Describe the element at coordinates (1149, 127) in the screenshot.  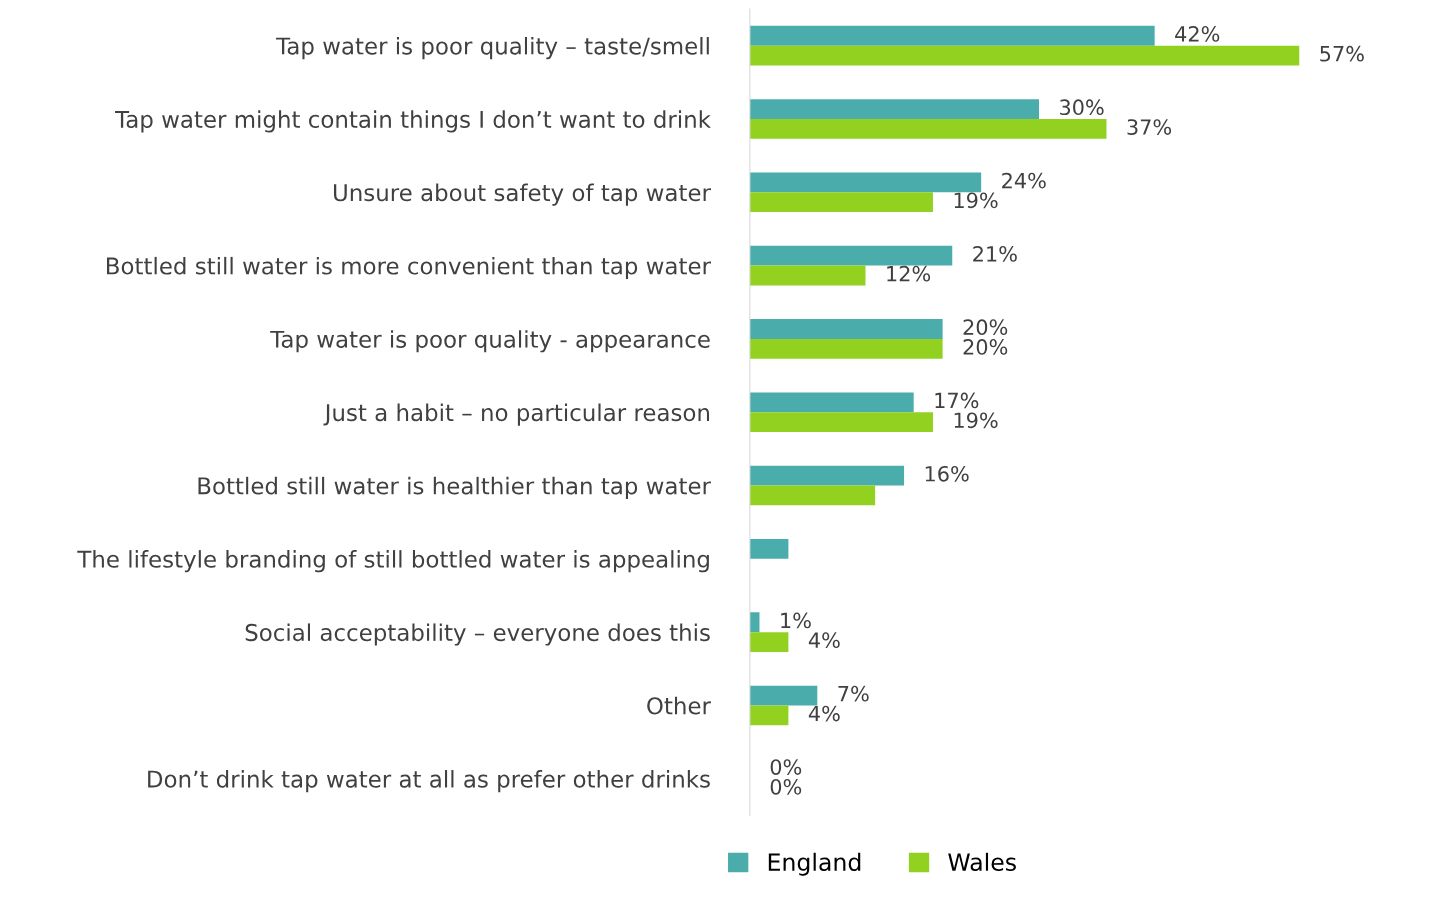
I see `data-label: 37%` at that location.